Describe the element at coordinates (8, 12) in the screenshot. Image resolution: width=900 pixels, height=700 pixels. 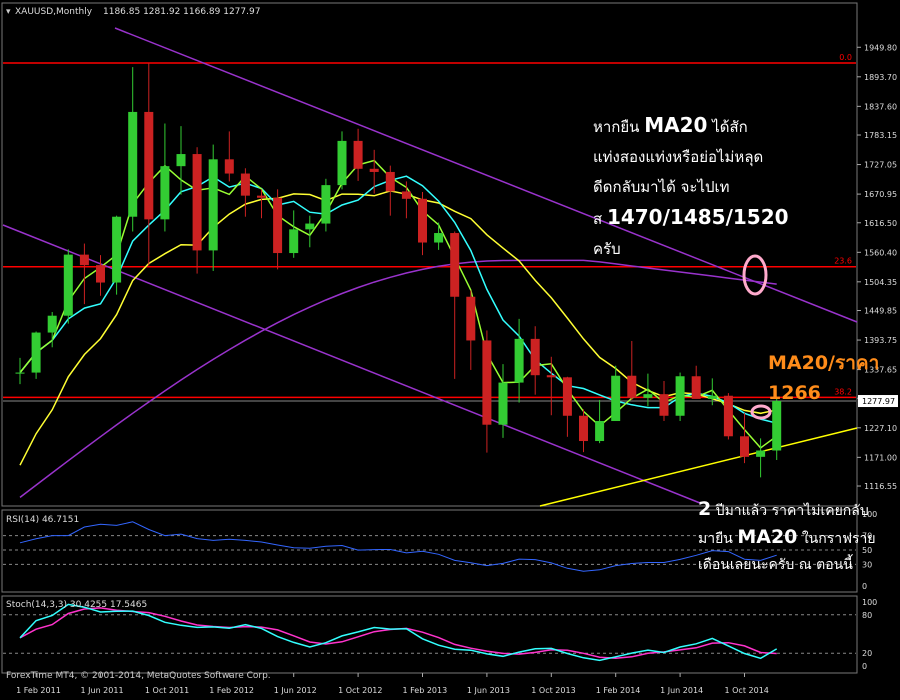
I see `symbol-arrow-icon: ▾` at that location.